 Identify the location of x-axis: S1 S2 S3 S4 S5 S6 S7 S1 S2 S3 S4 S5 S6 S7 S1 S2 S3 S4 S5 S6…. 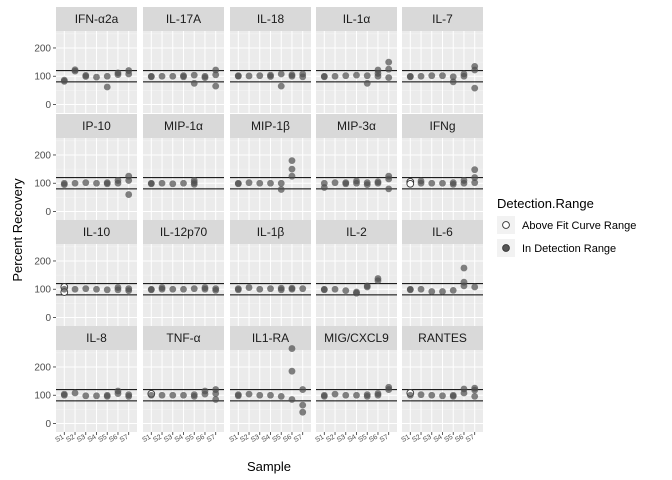
(265, 438).